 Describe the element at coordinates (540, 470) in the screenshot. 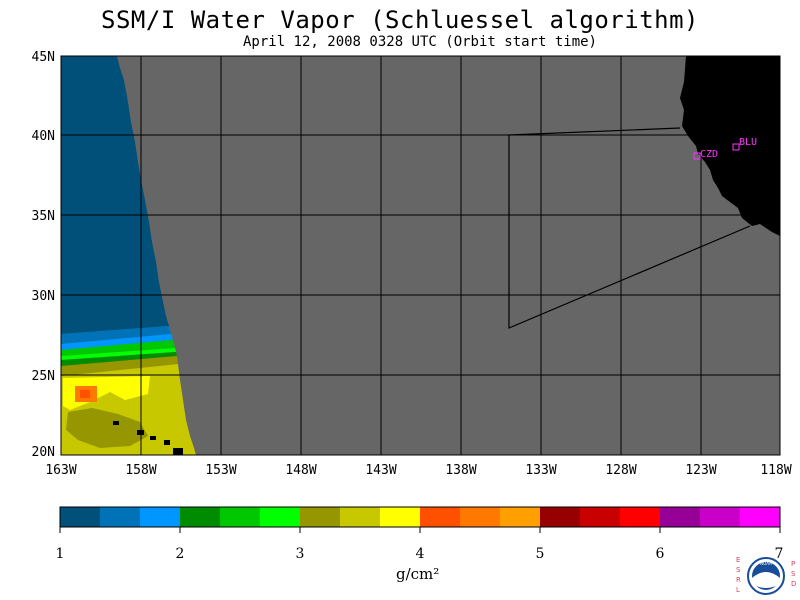

I see `lon-label: 133W` at that location.